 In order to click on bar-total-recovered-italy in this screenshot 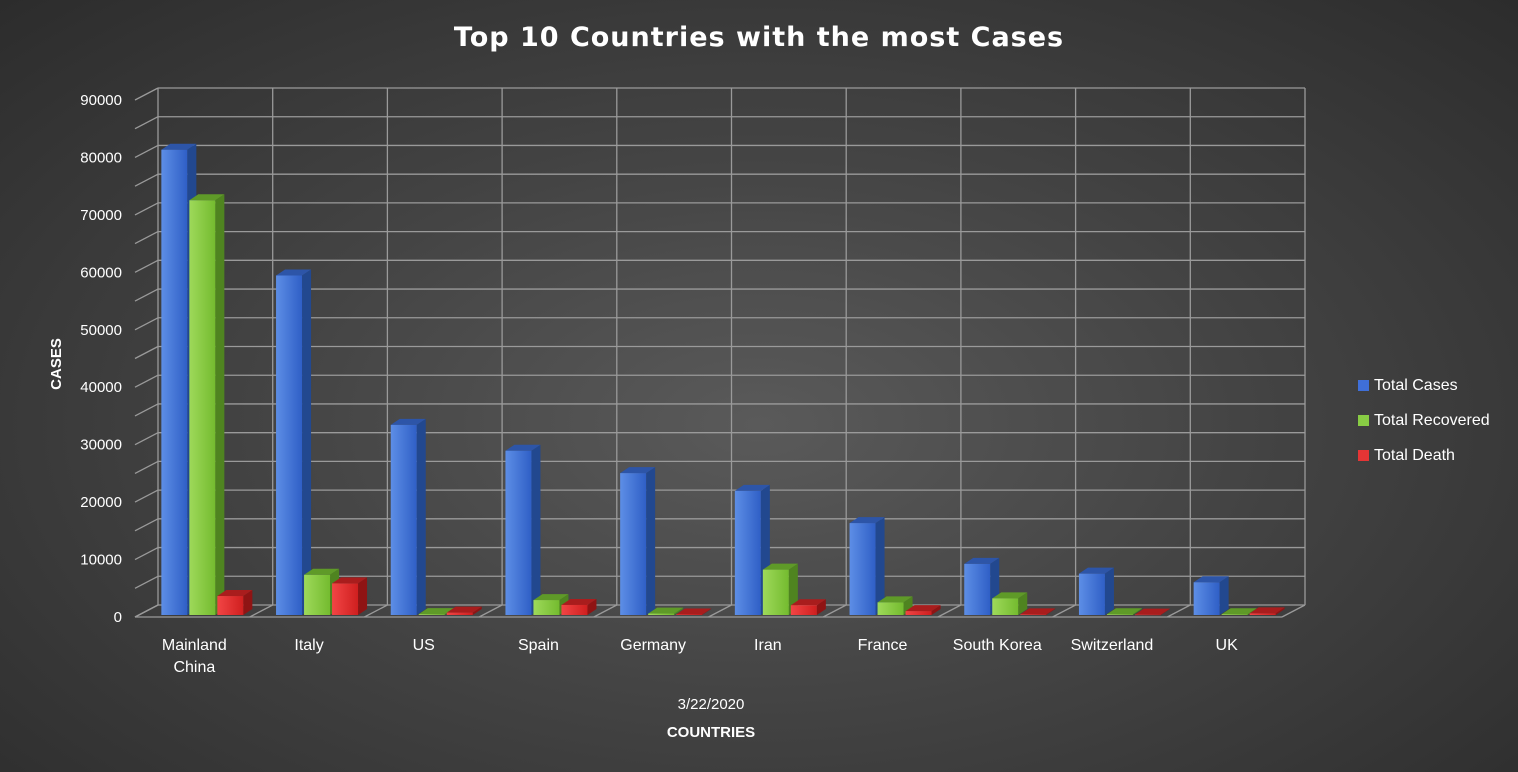, I will do `click(317, 594)`.